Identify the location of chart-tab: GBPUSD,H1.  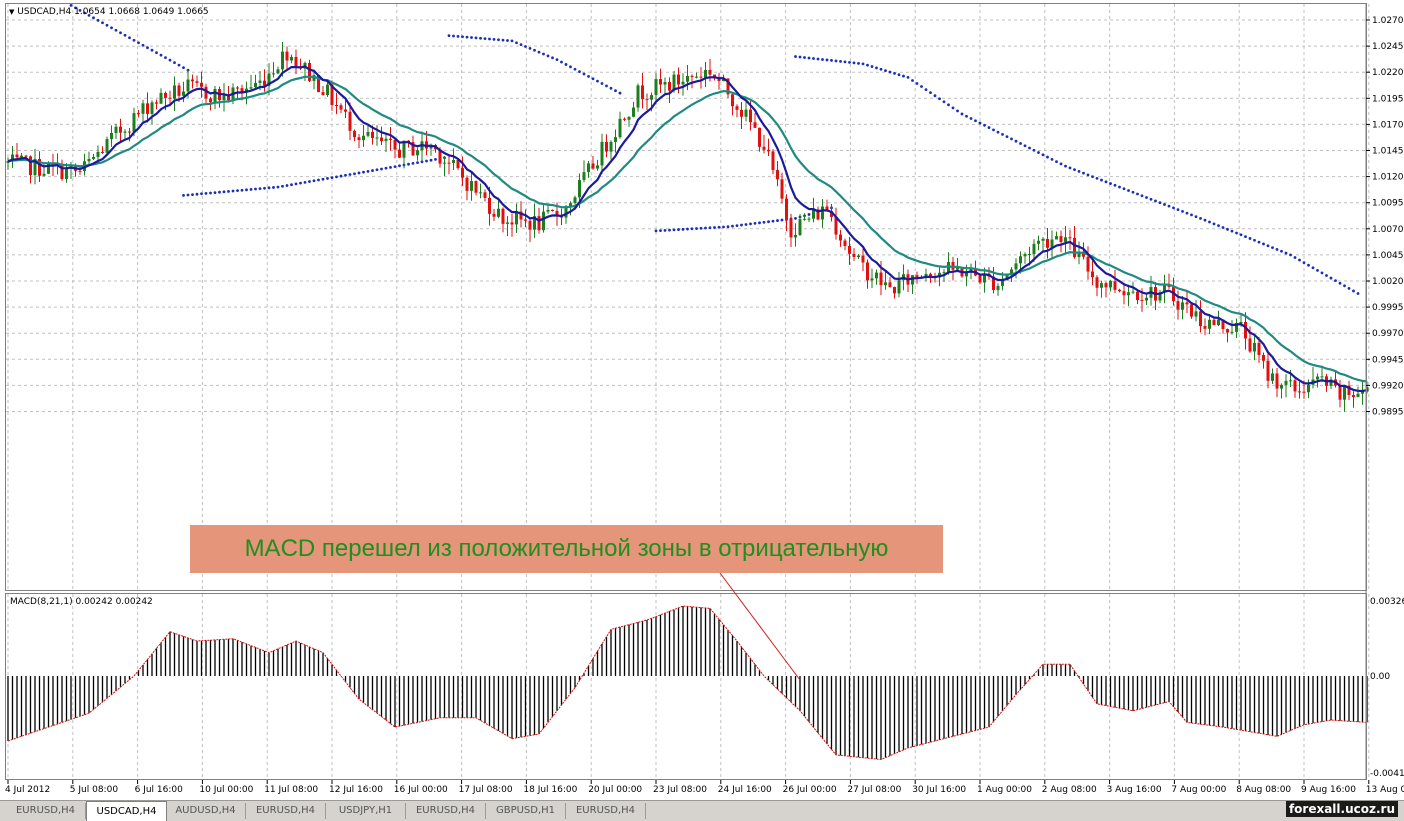
(526, 811).